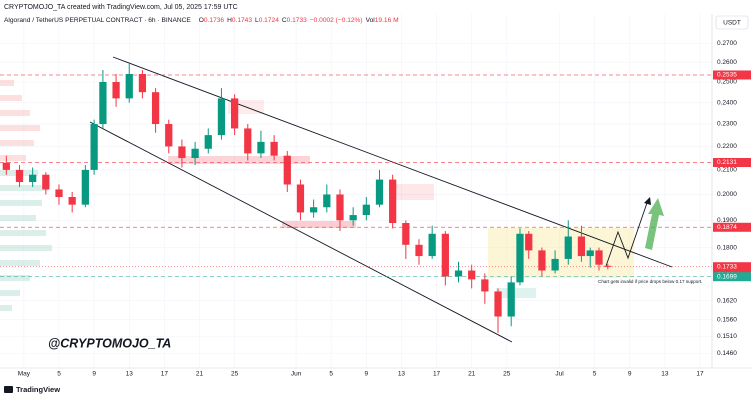 This screenshot has width=752, height=405. I want to click on x-axis: May 5 9 13 17 21 25 Jun 5 9 13 17 21 25 Jul 5 9 13 17, so click(361, 374).